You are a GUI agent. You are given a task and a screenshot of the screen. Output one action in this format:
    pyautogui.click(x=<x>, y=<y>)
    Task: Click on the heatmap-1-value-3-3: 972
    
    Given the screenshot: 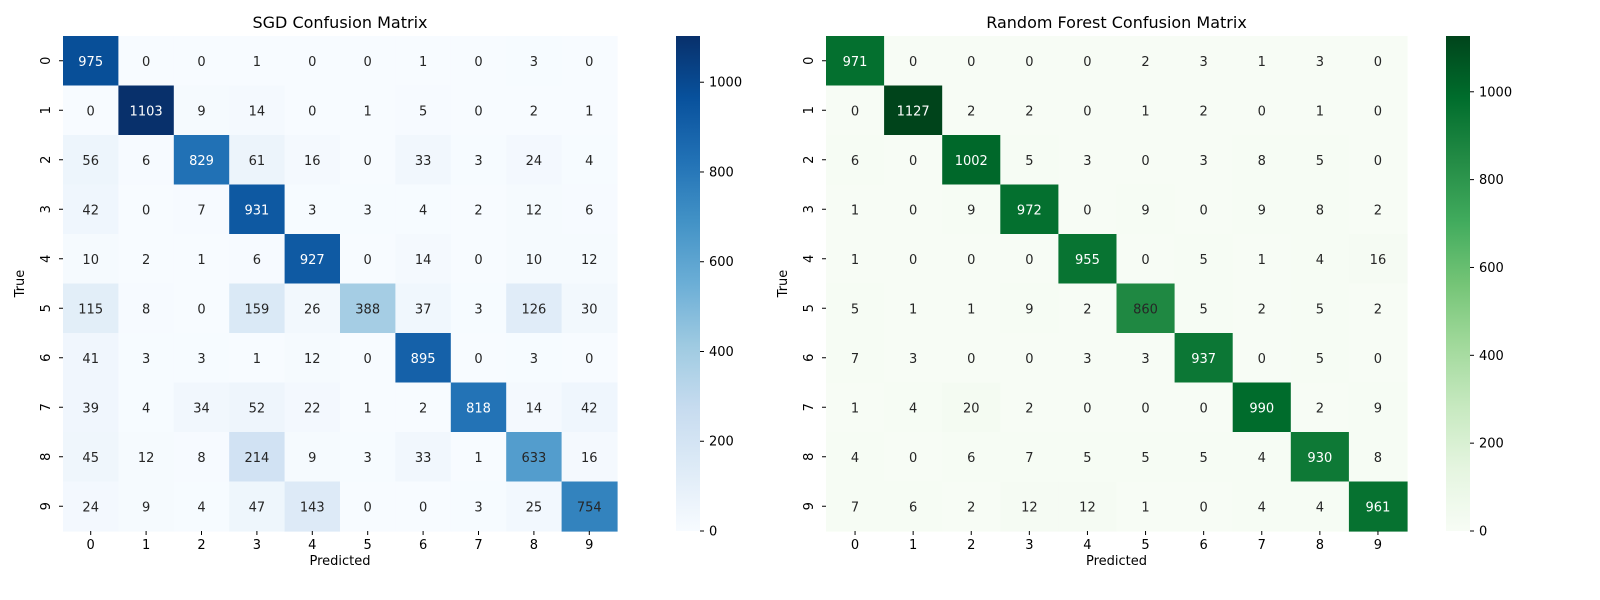 What is the action you would take?
    pyautogui.click(x=1029, y=210)
    